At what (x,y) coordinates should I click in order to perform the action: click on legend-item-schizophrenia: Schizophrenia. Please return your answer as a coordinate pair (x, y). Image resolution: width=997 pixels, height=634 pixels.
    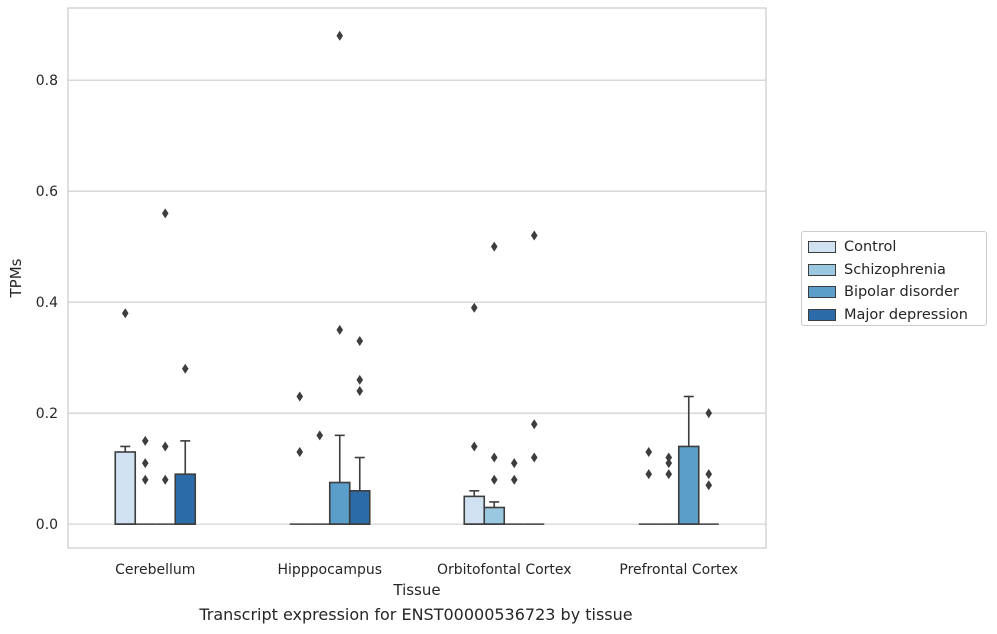
    Looking at the image, I should click on (897, 270).